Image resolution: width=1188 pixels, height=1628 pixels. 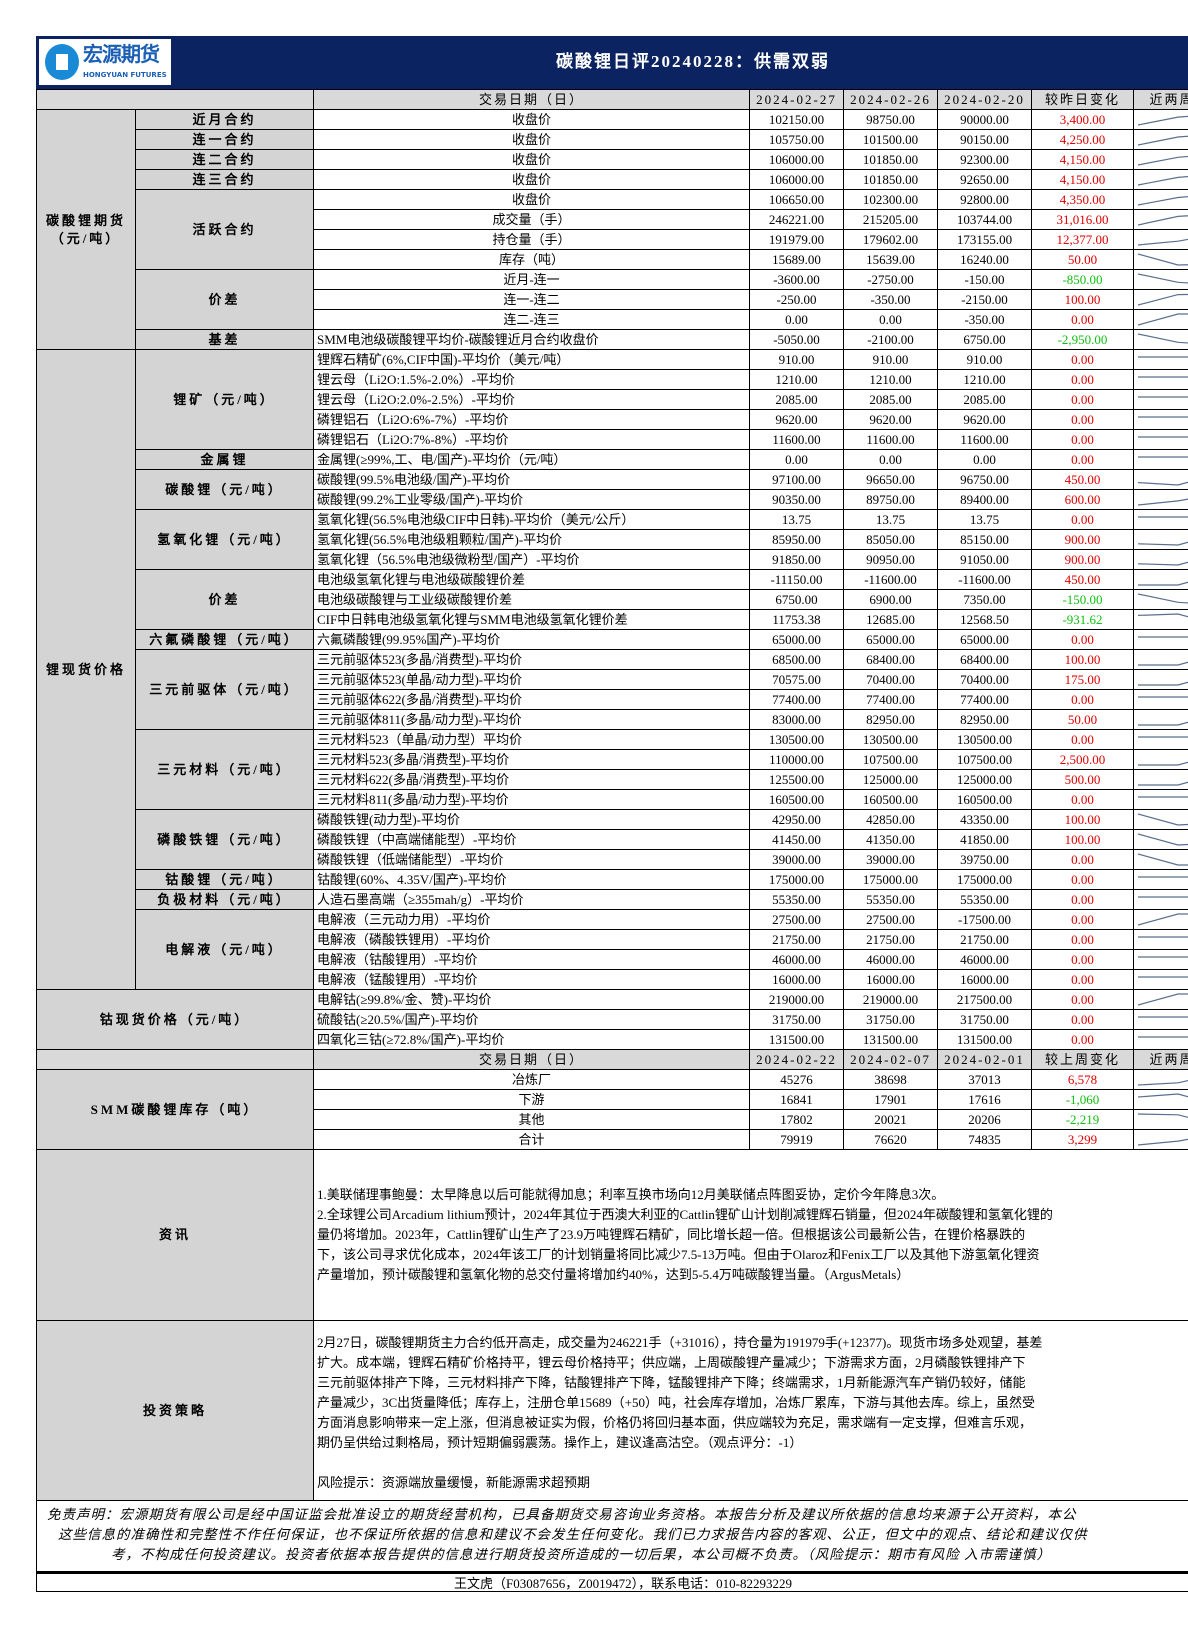 I want to click on value-cell: 101500.00, so click(x=890, y=139).